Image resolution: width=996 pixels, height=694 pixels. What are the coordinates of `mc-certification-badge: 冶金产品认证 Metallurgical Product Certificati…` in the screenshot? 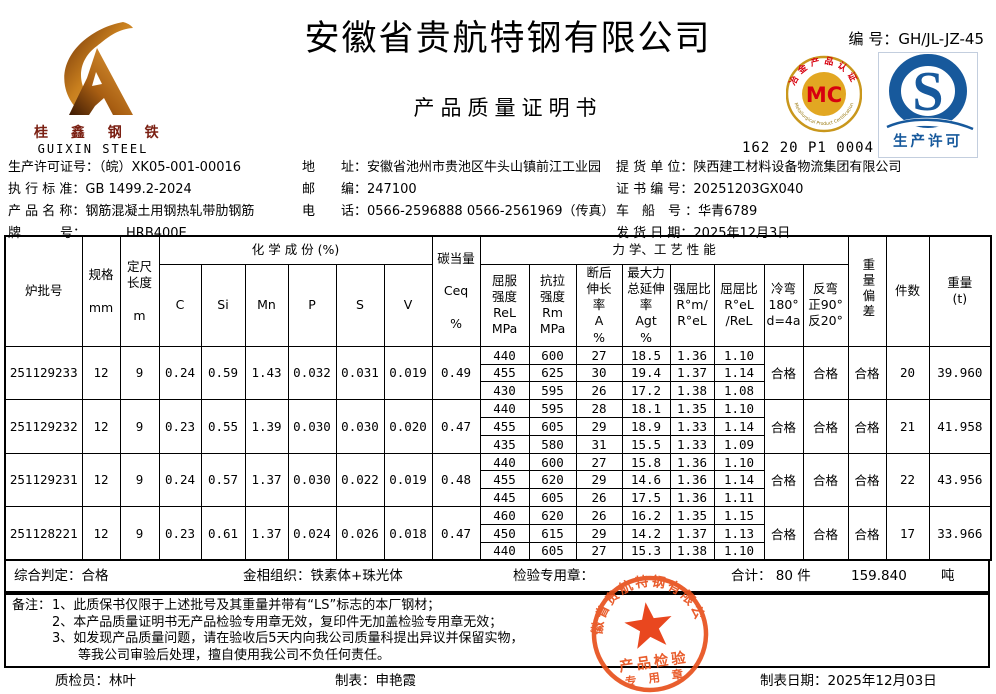 It's located at (824, 94).